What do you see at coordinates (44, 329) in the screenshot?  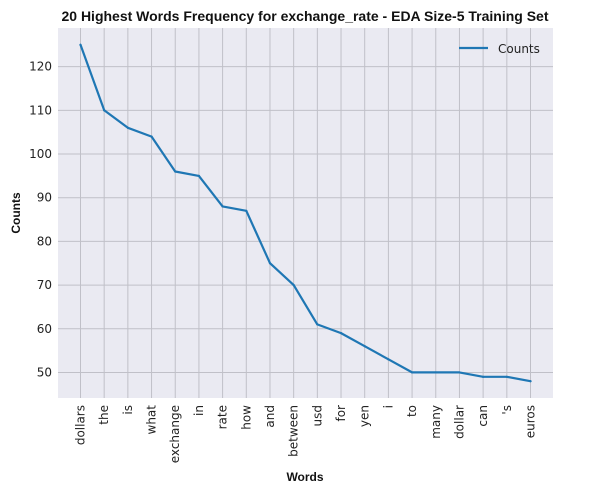 I see `y-tick-label: 60` at bounding box center [44, 329].